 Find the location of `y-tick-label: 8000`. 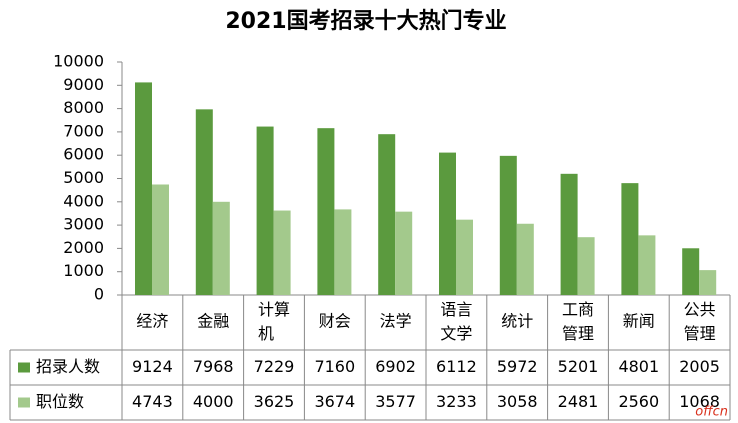

y-tick-label: 8000 is located at coordinates (83, 107).